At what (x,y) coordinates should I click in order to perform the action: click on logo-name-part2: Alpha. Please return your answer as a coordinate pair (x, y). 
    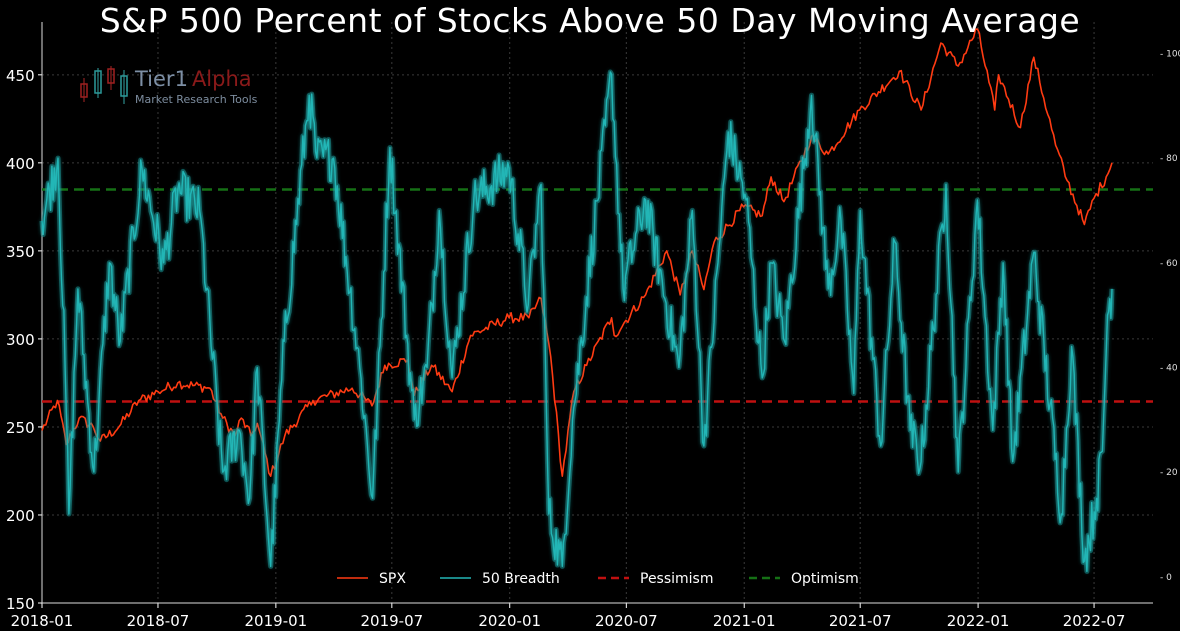
    Looking at the image, I should click on (222, 79).